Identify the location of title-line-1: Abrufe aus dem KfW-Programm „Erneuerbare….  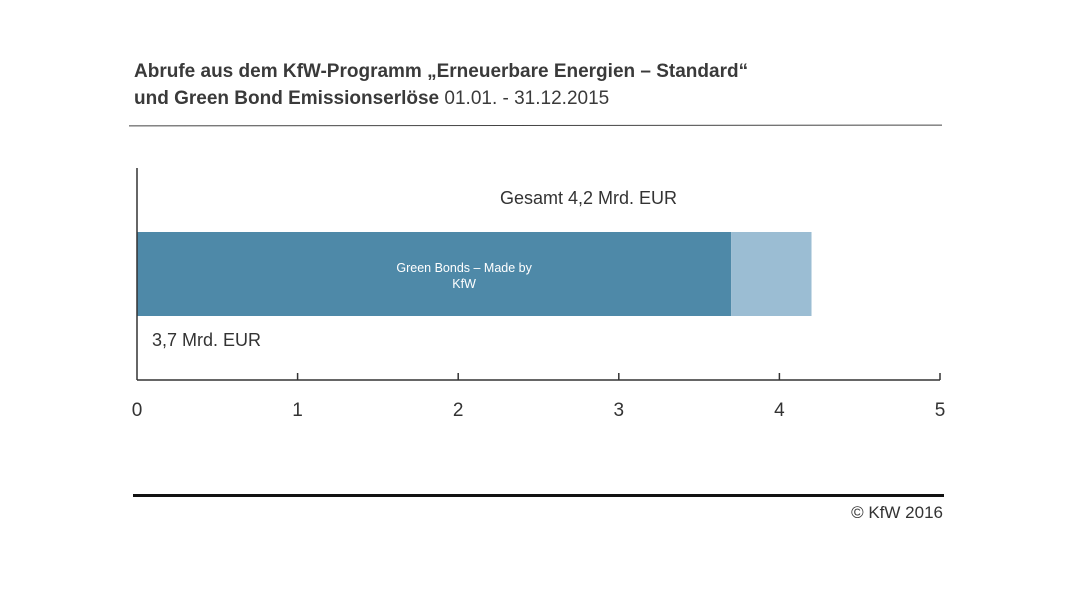
(441, 71).